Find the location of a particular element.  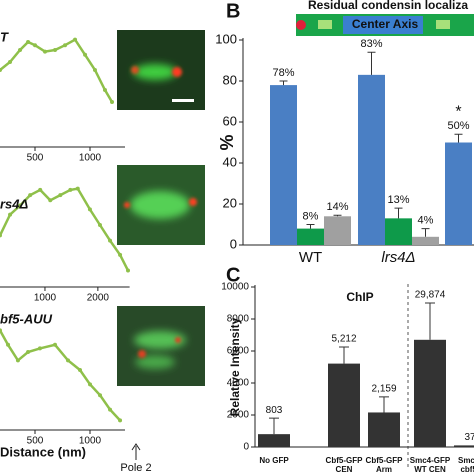

y-tick-label: 20 is located at coordinates (230, 202).